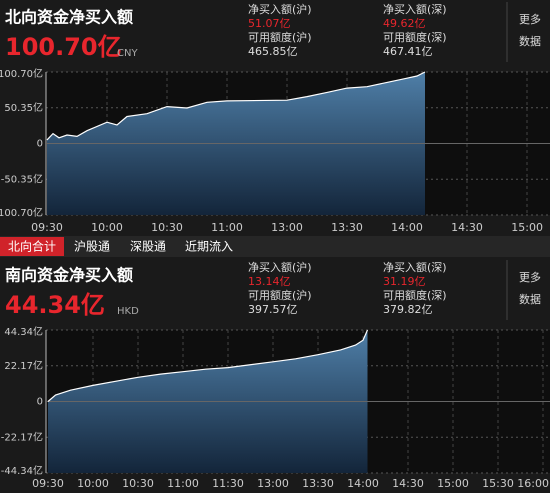 This screenshot has width=550, height=493. Describe the element at coordinates (127, 53) in the screenshot. I see `currency: CNY` at that location.